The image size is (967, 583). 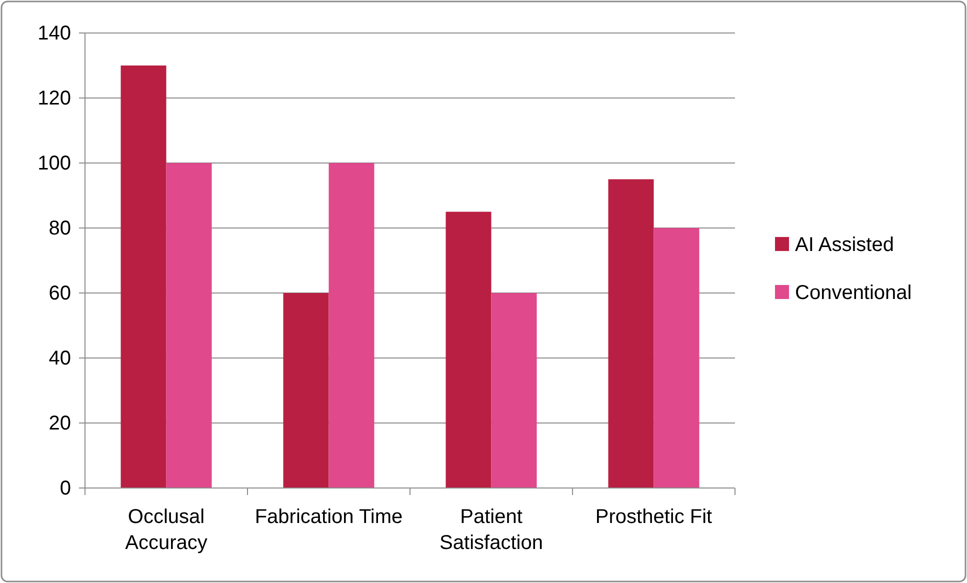 What do you see at coordinates (54, 33) in the screenshot?
I see `y-tick-label: 140` at bounding box center [54, 33].